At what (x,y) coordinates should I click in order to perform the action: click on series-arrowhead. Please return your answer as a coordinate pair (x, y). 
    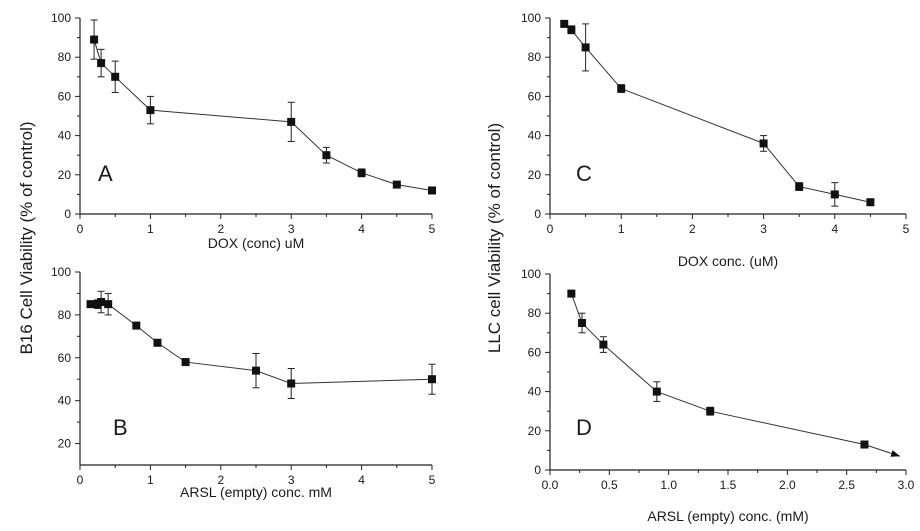
    Looking at the image, I should click on (895, 453).